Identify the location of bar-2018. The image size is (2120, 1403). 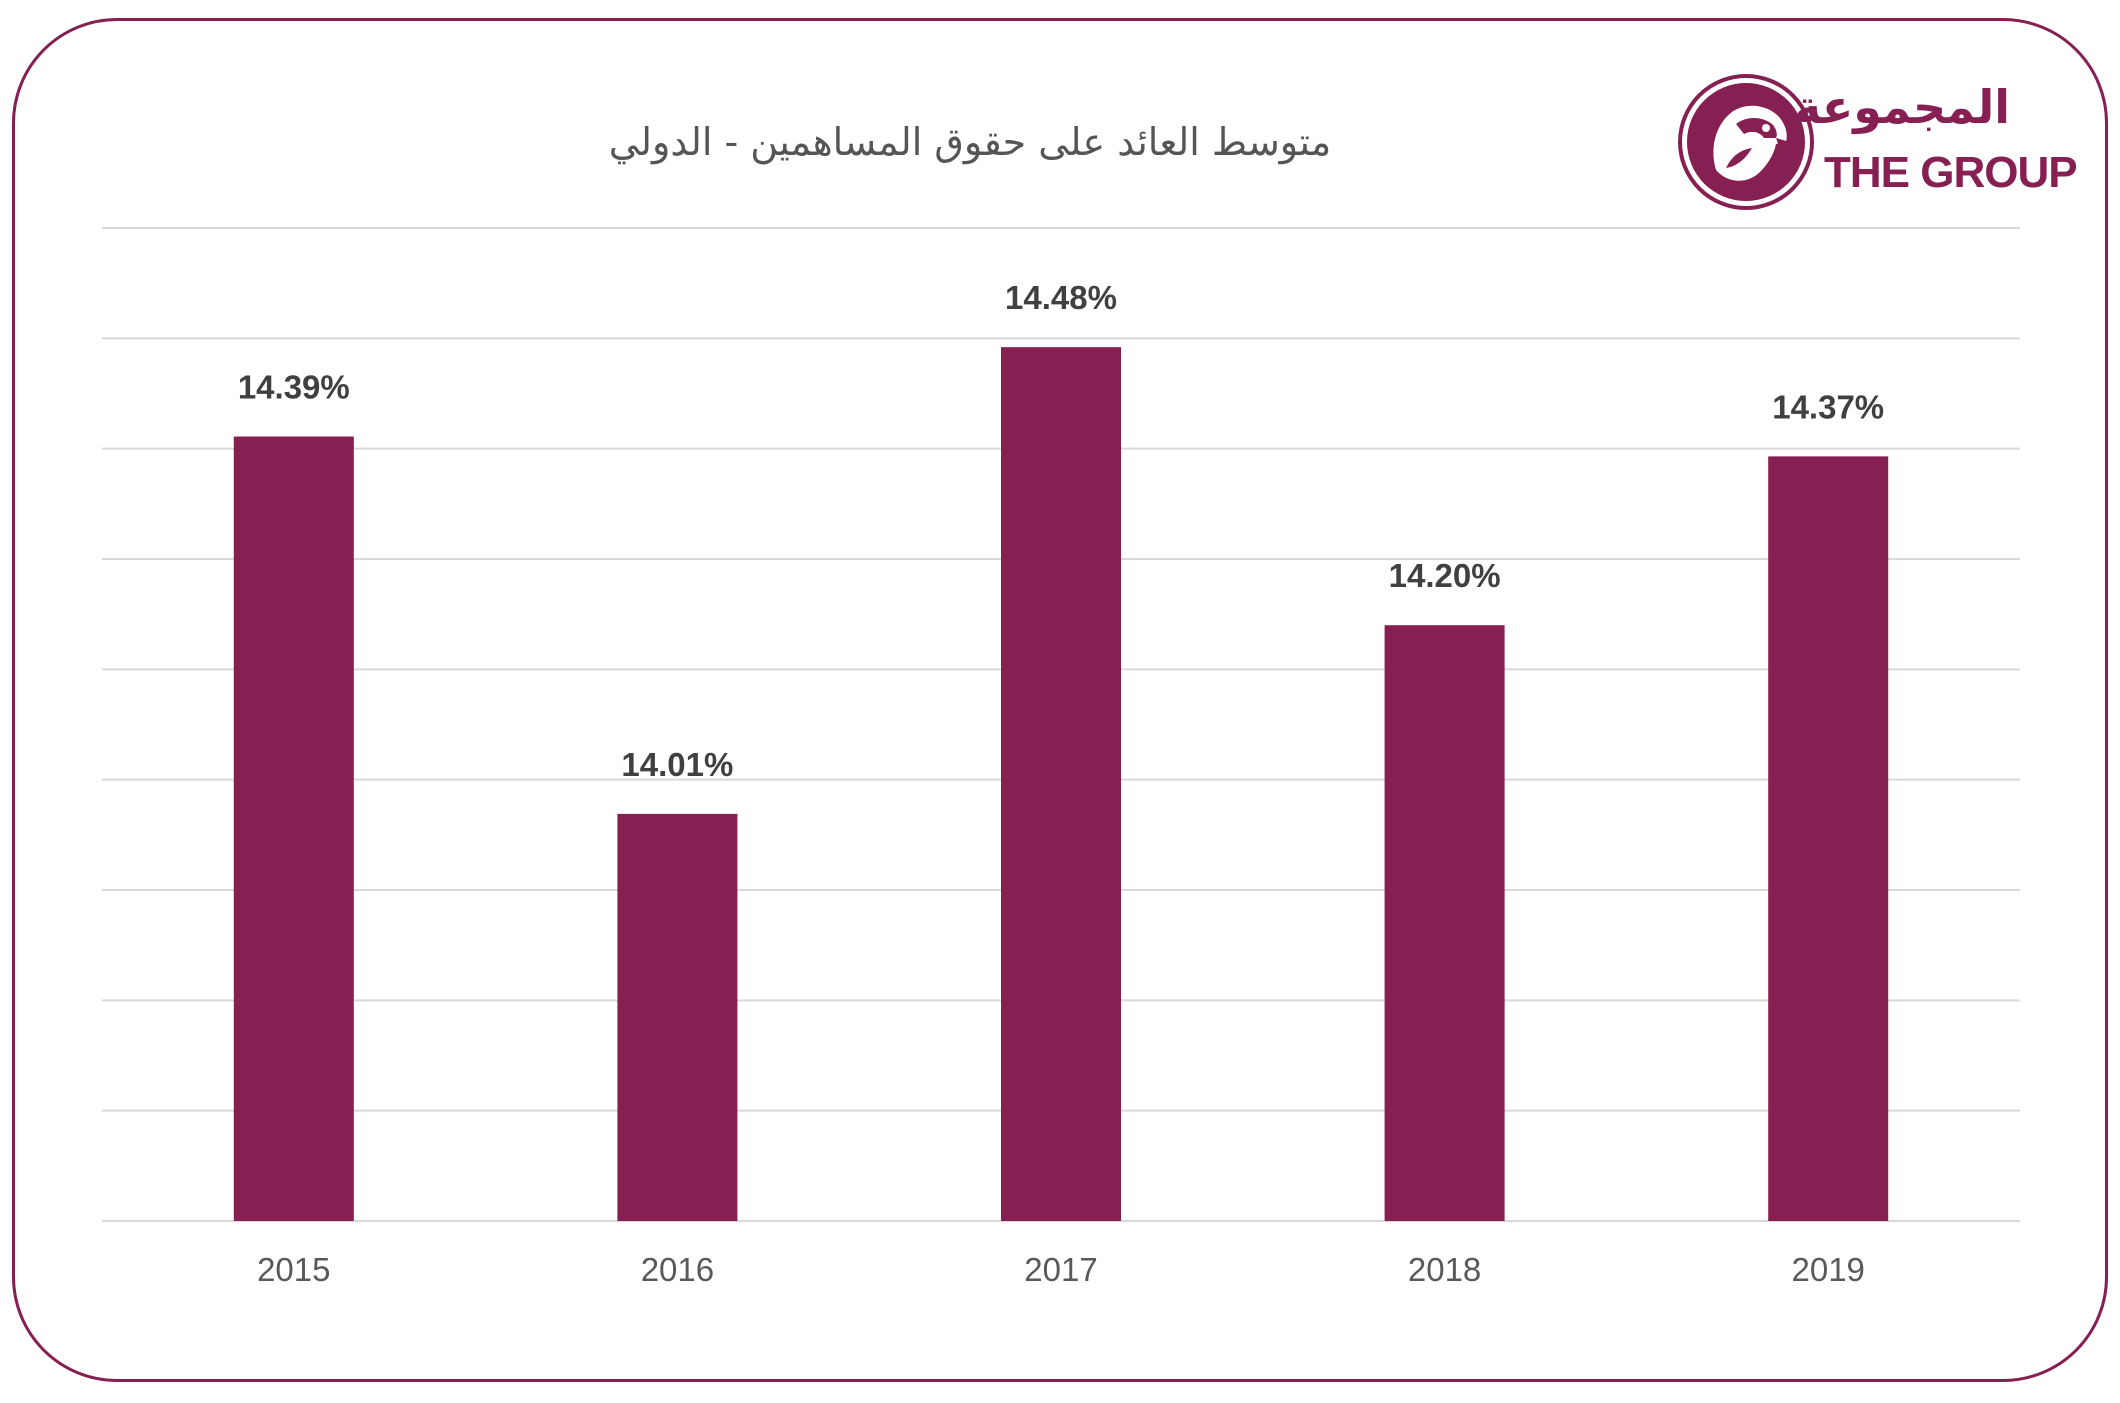
(1444, 923).